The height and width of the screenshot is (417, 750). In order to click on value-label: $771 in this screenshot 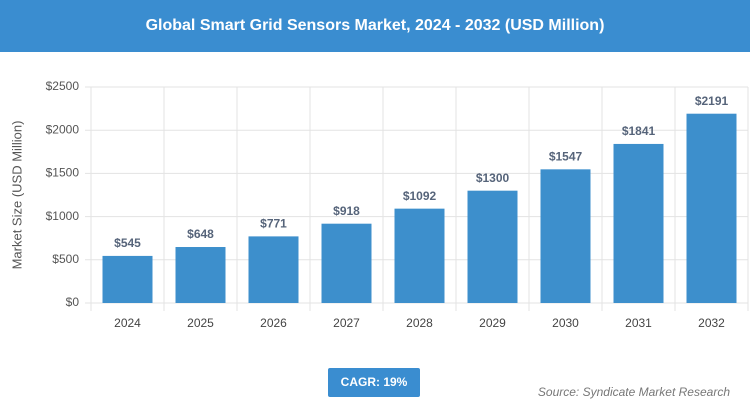, I will do `click(273, 224)`.